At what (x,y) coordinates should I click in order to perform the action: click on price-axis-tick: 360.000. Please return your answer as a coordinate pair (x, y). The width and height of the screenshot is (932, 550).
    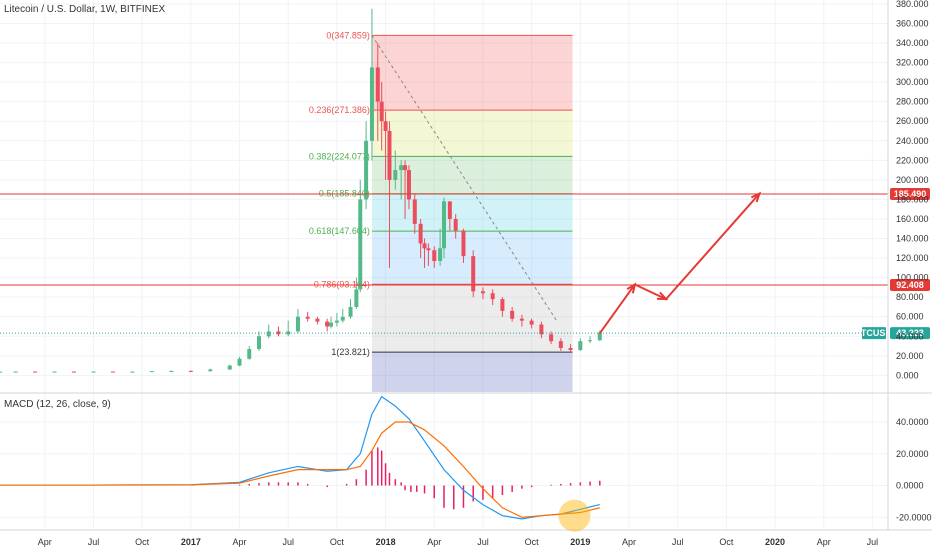
    Looking at the image, I should click on (912, 23).